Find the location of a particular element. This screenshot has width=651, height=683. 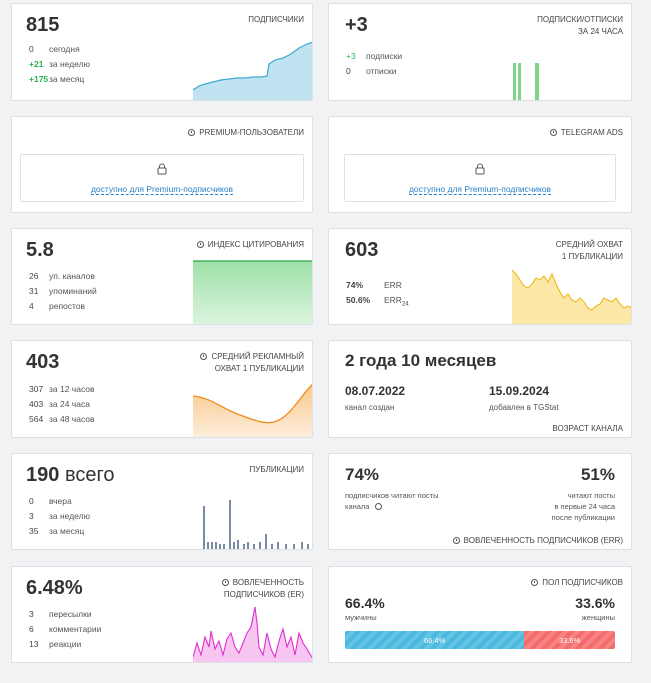

citation-stats: 26 уп. каналов 31 упоминаний 4 репостов is located at coordinates (63, 291).